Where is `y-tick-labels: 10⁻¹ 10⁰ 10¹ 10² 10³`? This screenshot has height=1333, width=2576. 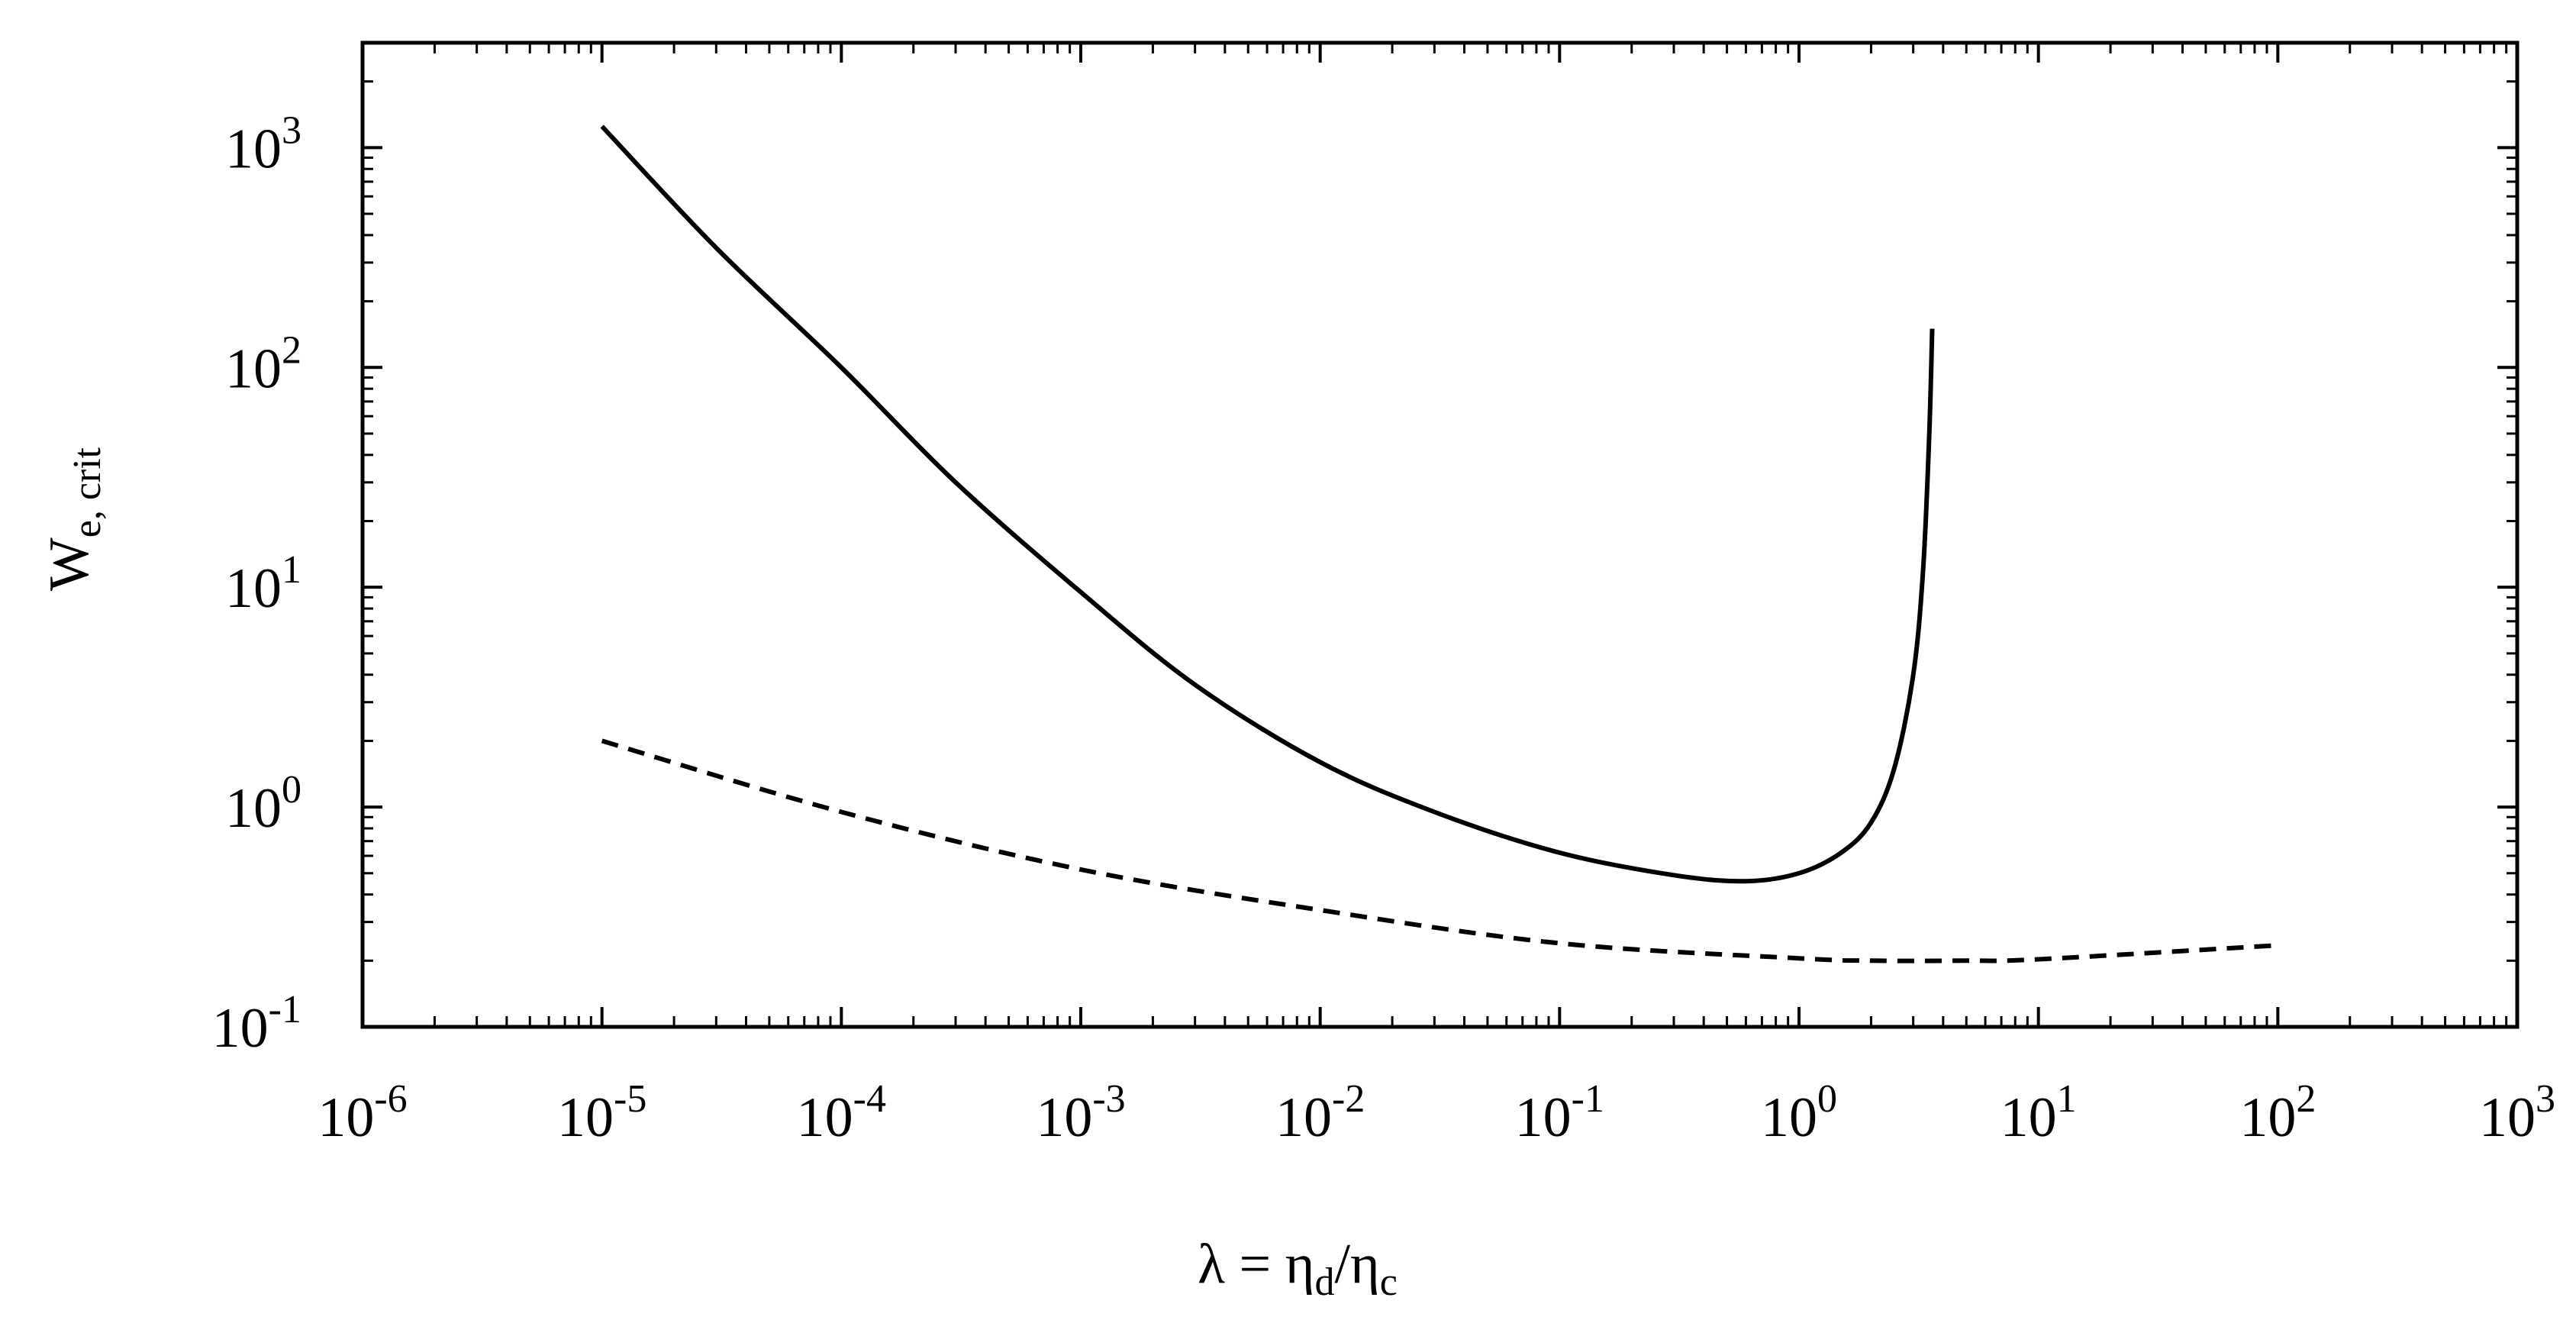
y-tick-labels: 10⁻¹ 10⁰ 10¹ 10² 10³ is located at coordinates (257, 584).